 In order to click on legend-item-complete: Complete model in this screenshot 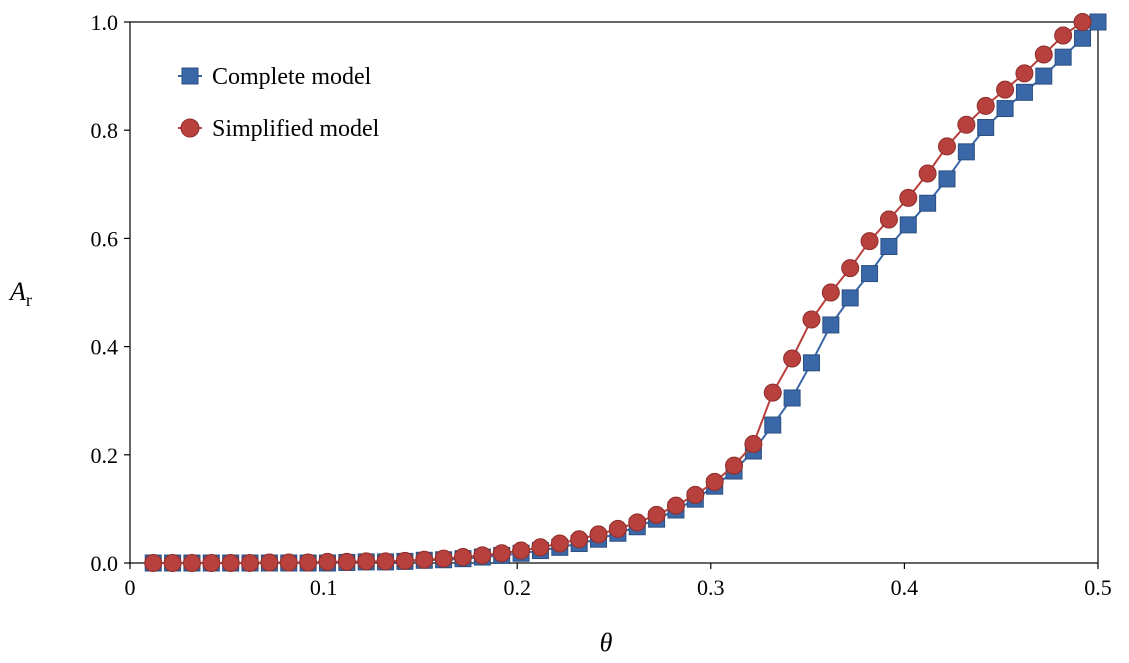, I will do `click(275, 77)`.